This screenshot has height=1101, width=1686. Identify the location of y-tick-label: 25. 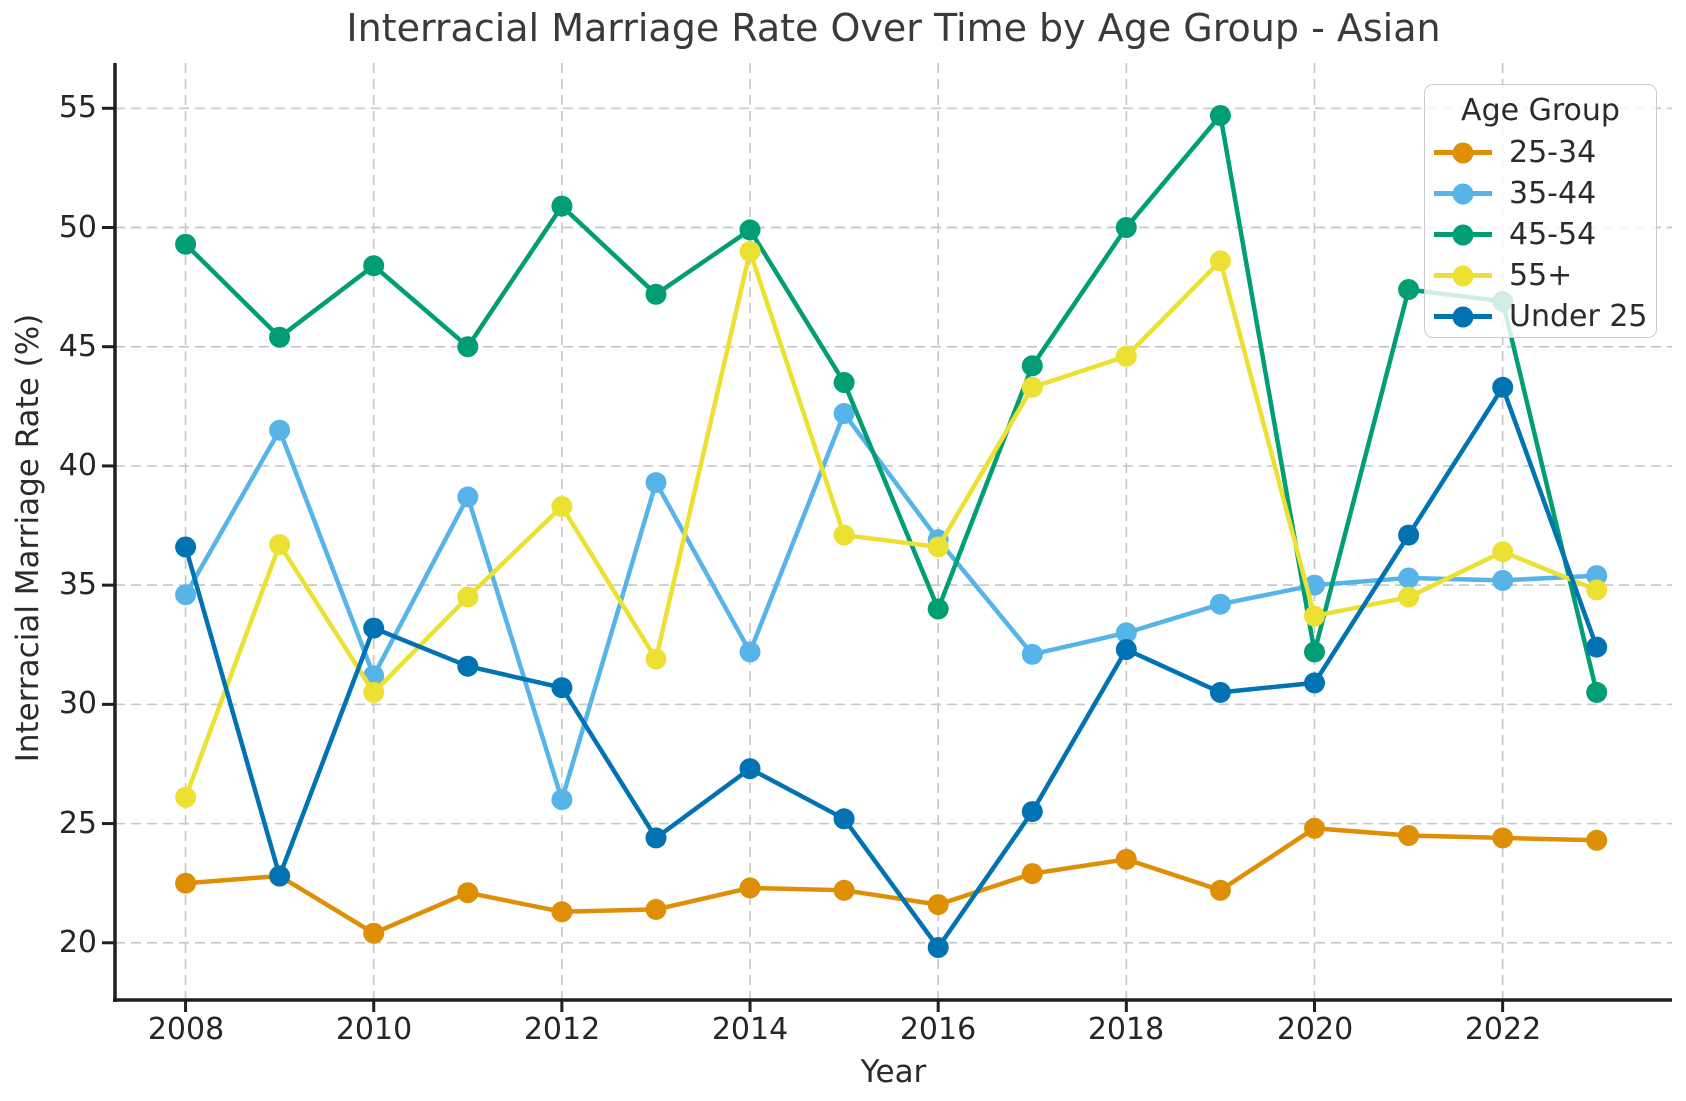
(77, 823).